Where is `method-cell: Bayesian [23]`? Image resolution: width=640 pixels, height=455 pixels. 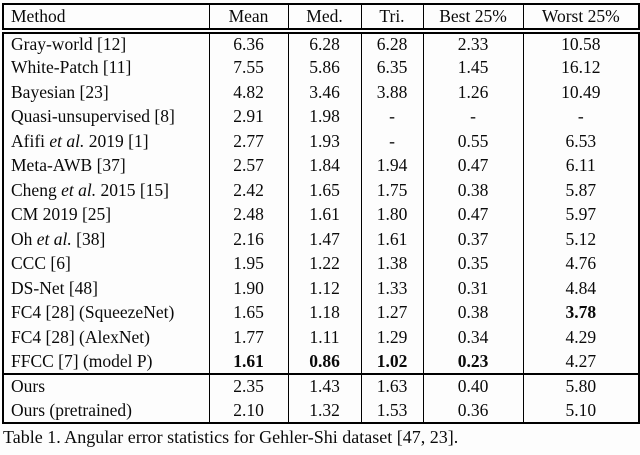 method-cell: Bayesian [23] is located at coordinates (106, 92).